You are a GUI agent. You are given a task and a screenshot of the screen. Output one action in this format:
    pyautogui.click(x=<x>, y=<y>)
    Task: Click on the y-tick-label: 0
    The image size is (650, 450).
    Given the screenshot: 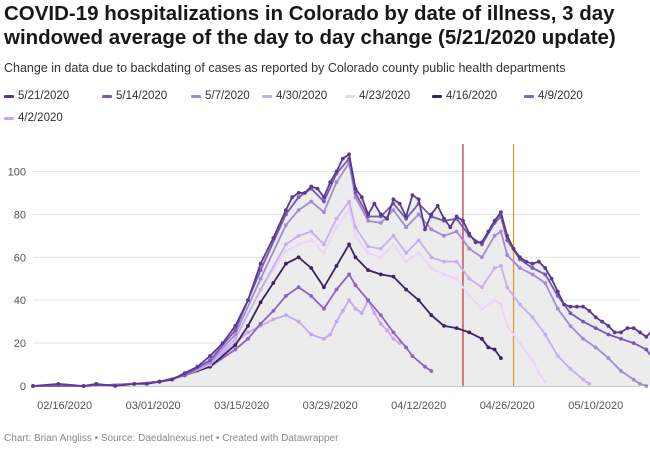 What is the action you would take?
    pyautogui.click(x=23, y=387)
    